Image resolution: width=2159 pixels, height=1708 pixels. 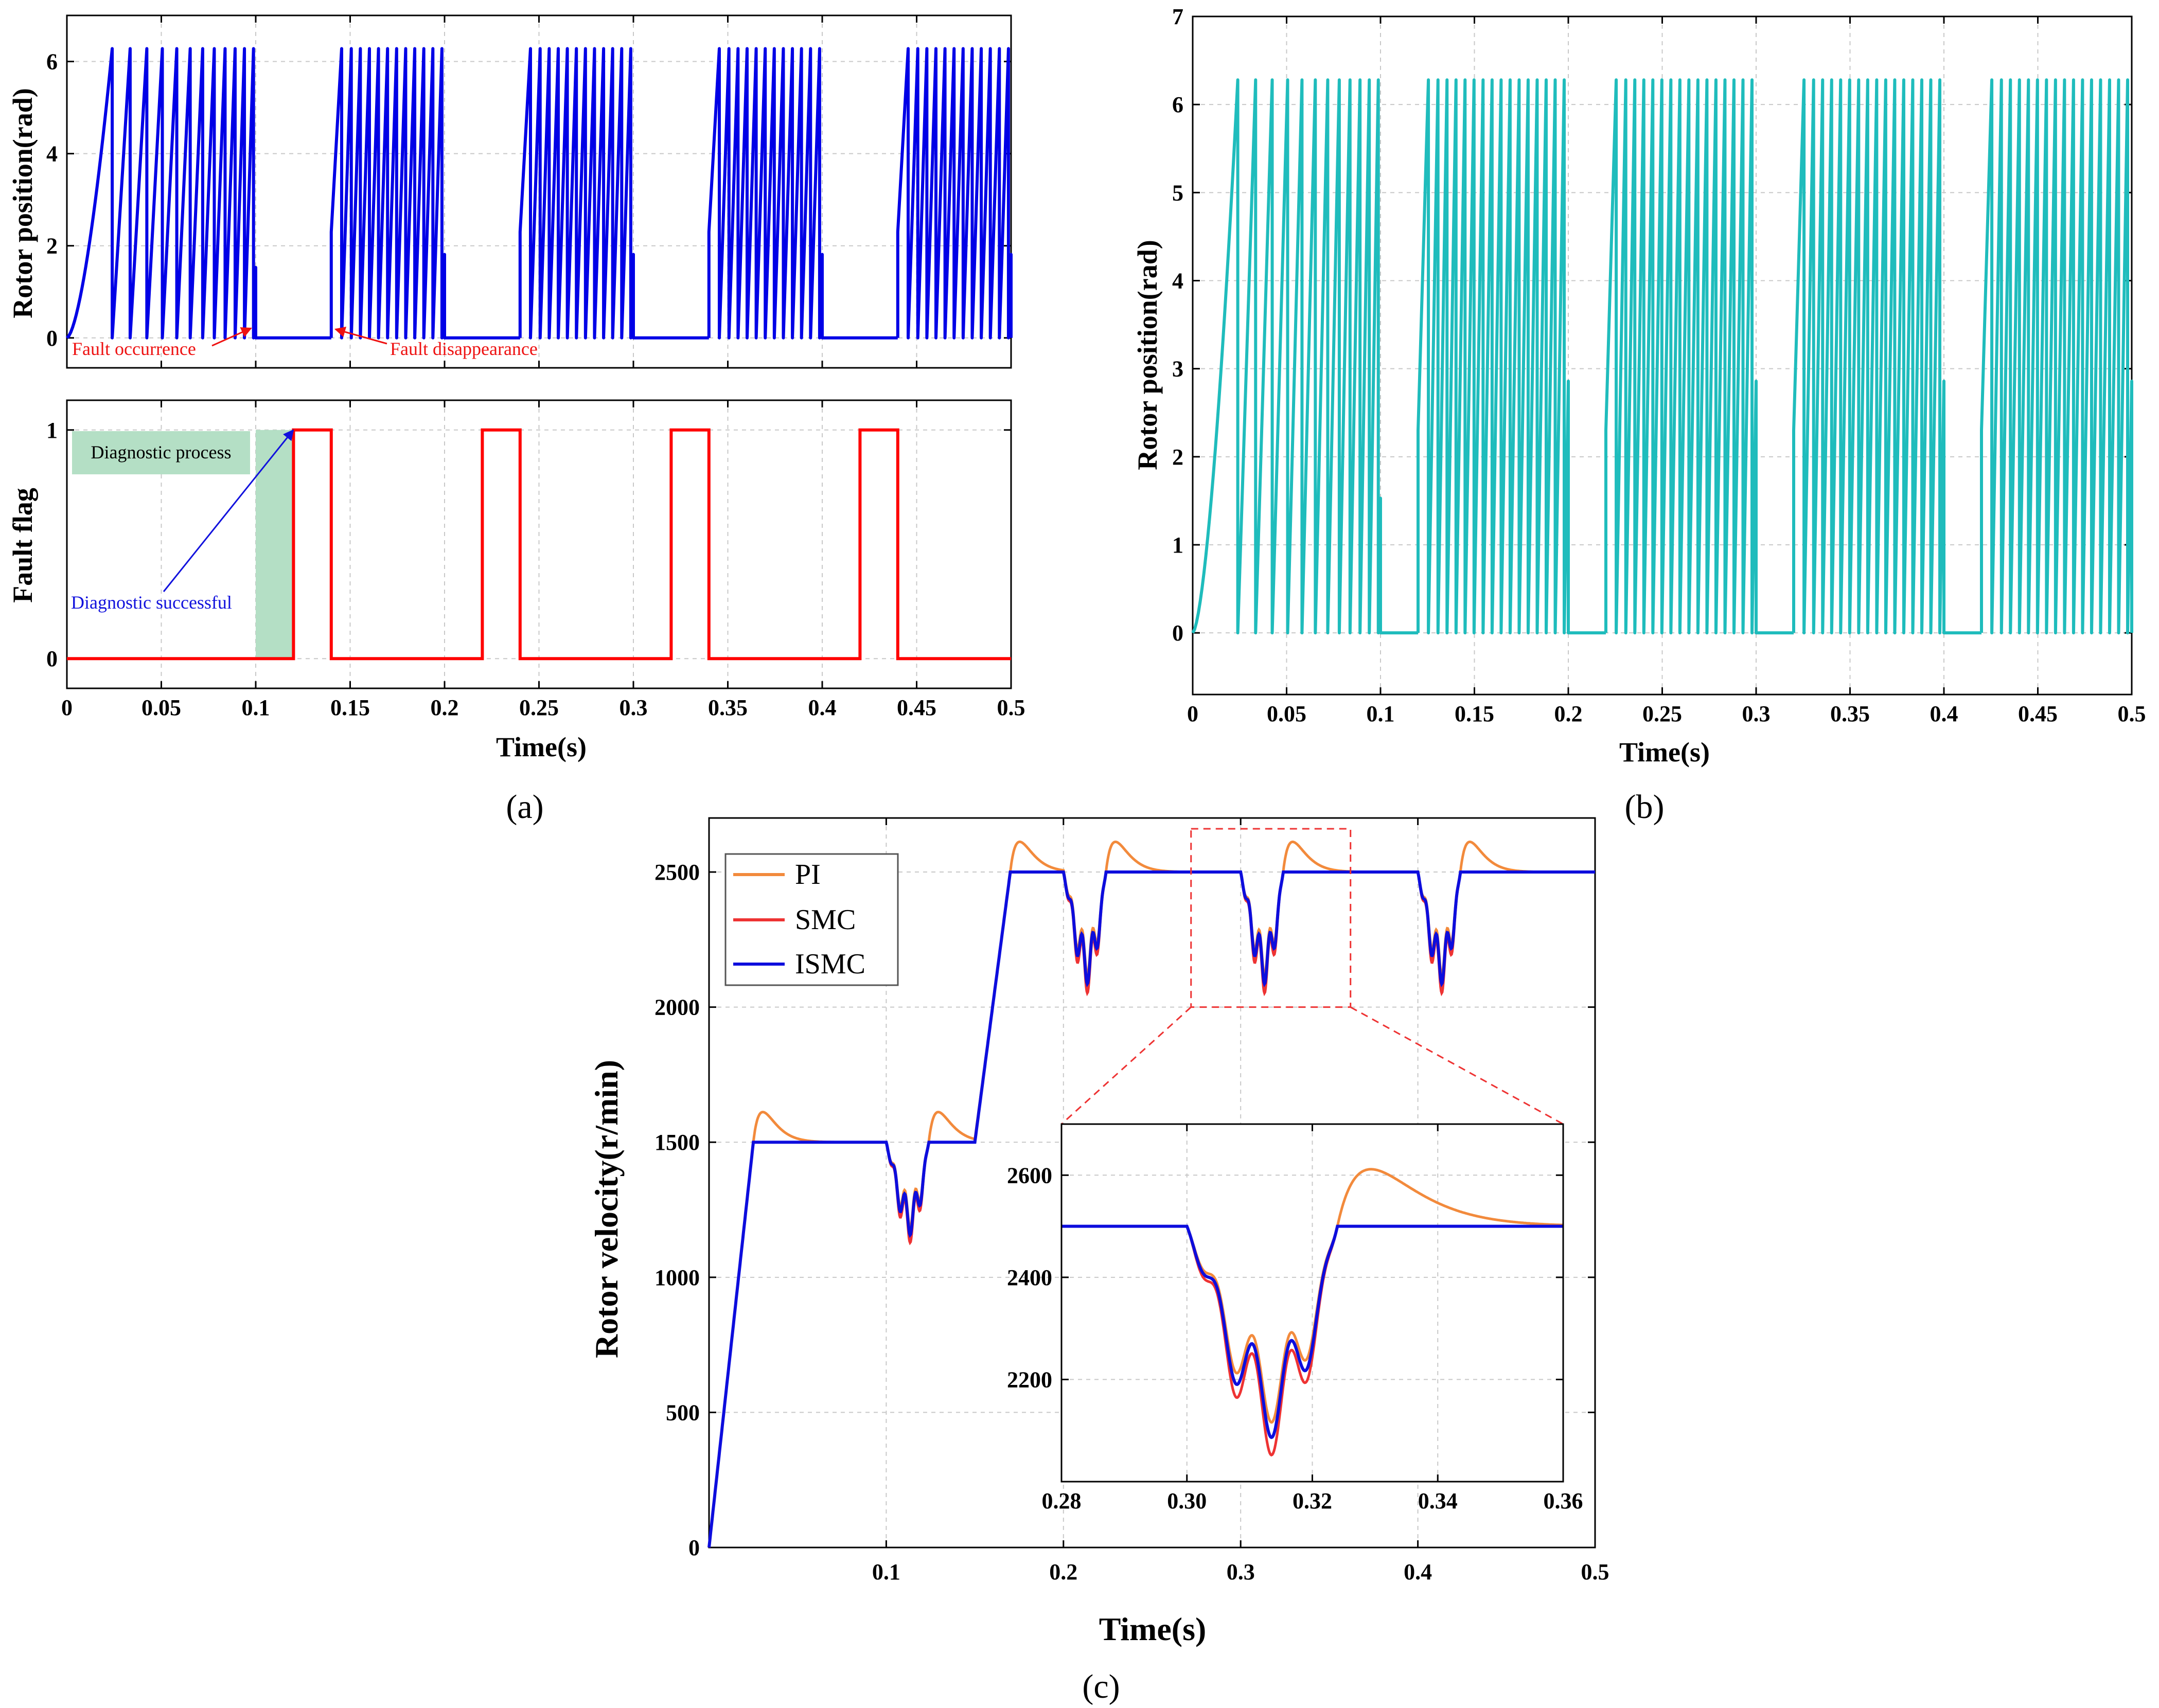 What do you see at coordinates (22, 545) in the screenshot?
I see `a-bottom-ylabel: Fault flag` at bounding box center [22, 545].